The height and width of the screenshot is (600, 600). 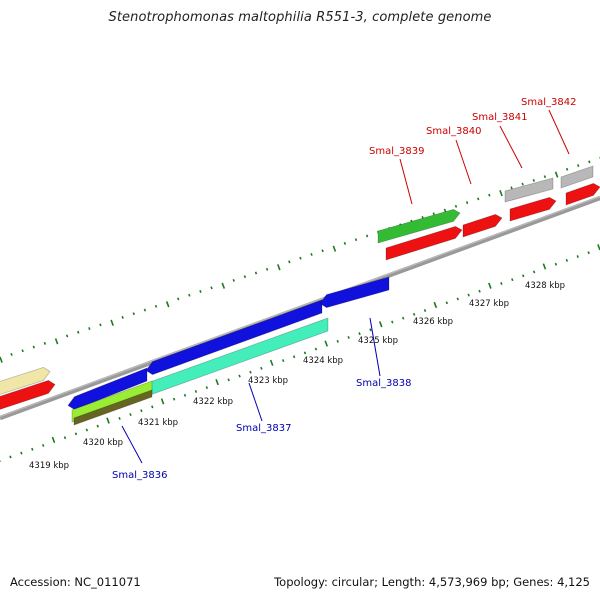 What do you see at coordinates (49, 466) in the screenshot?
I see `scale-label-4319: 4319 kbp` at bounding box center [49, 466].